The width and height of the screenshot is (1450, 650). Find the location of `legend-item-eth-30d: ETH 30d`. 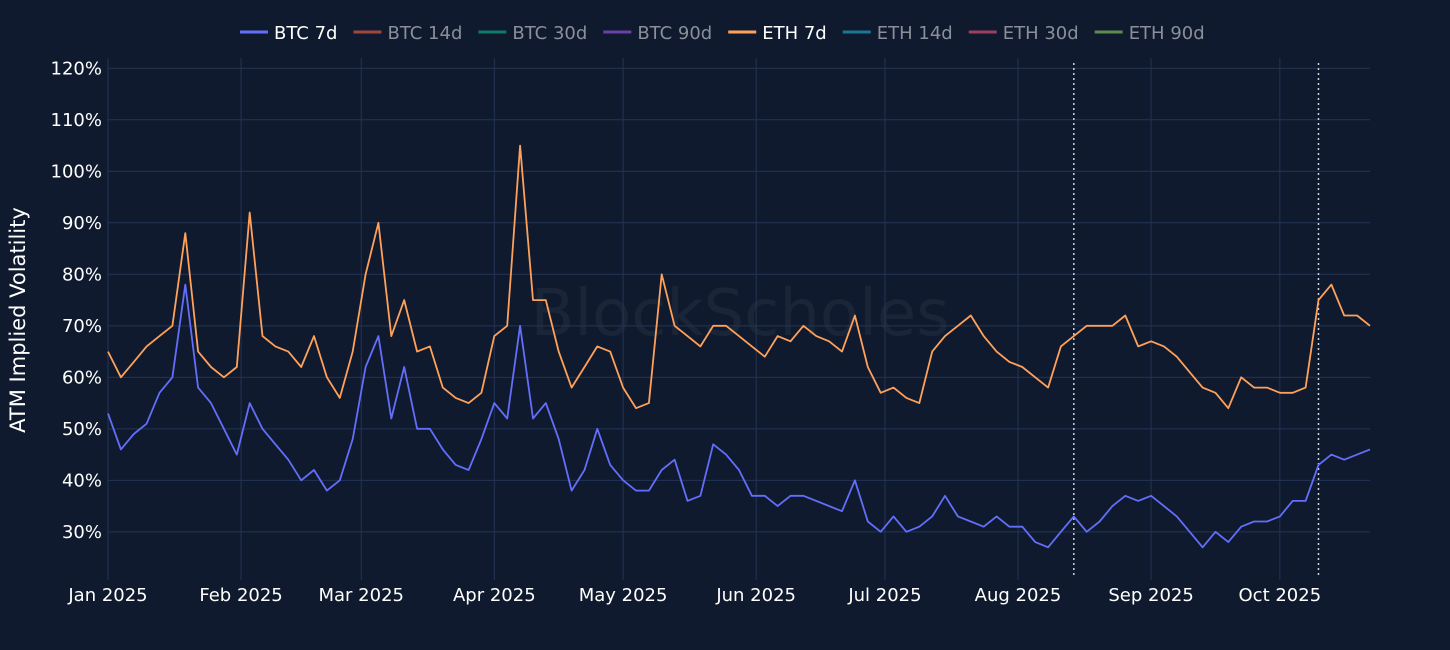

legend-item-eth-30d: ETH 30d is located at coordinates (1023, 33).